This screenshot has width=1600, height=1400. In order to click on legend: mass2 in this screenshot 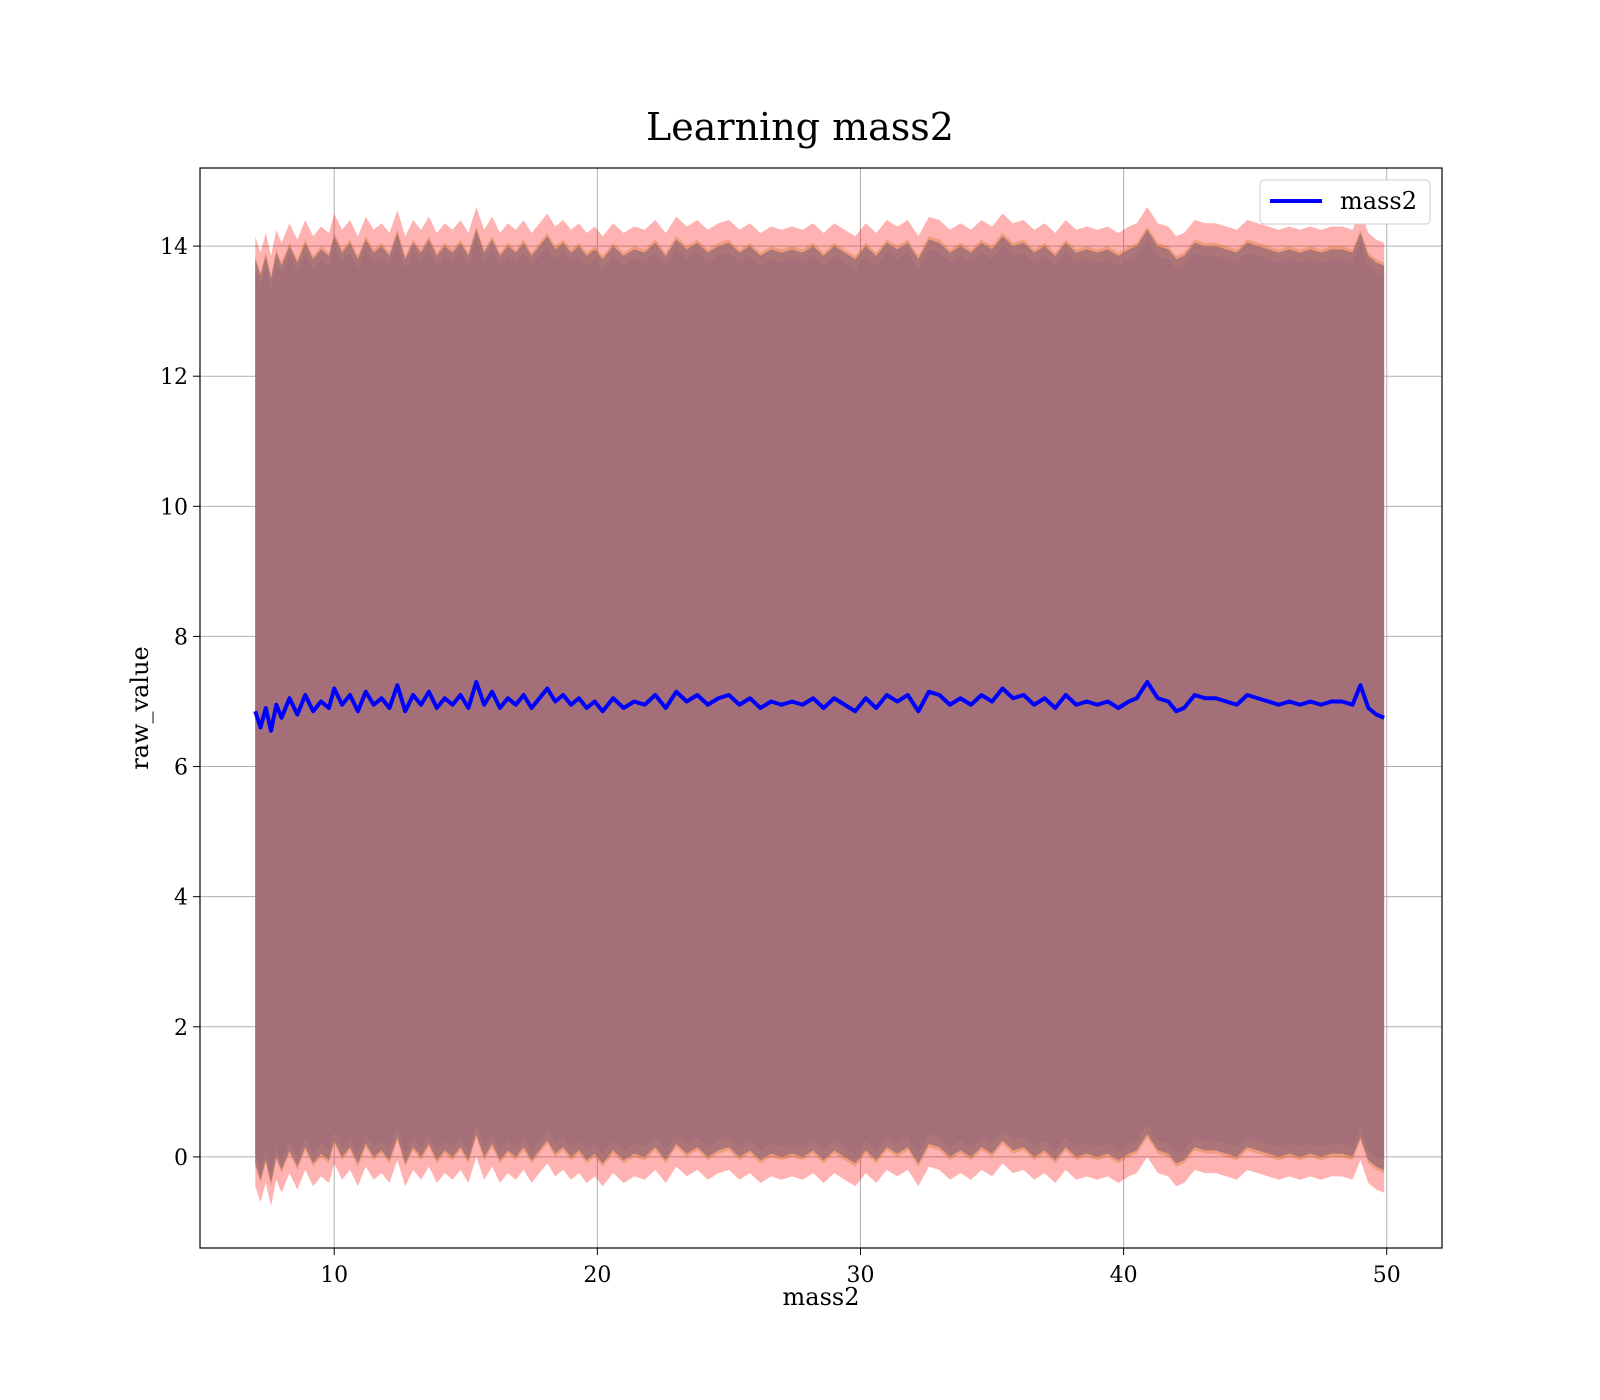, I will do `click(1345, 202)`.